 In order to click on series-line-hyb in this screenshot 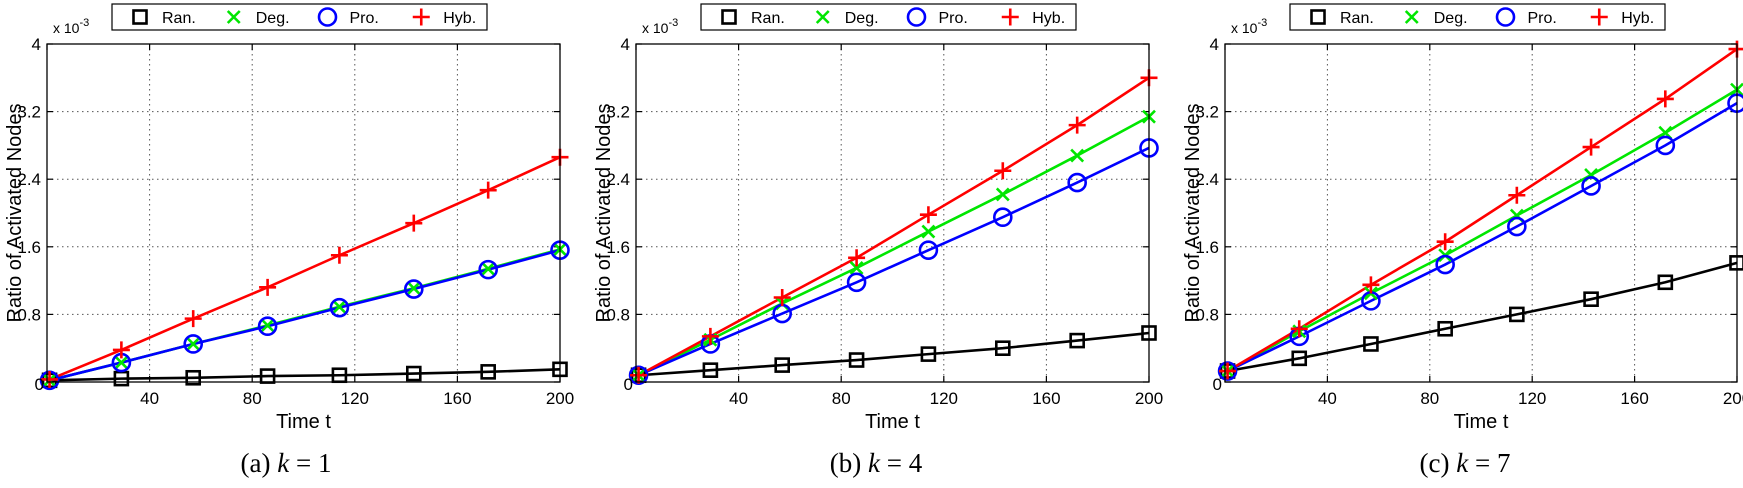, I will do `click(305, 268)`.